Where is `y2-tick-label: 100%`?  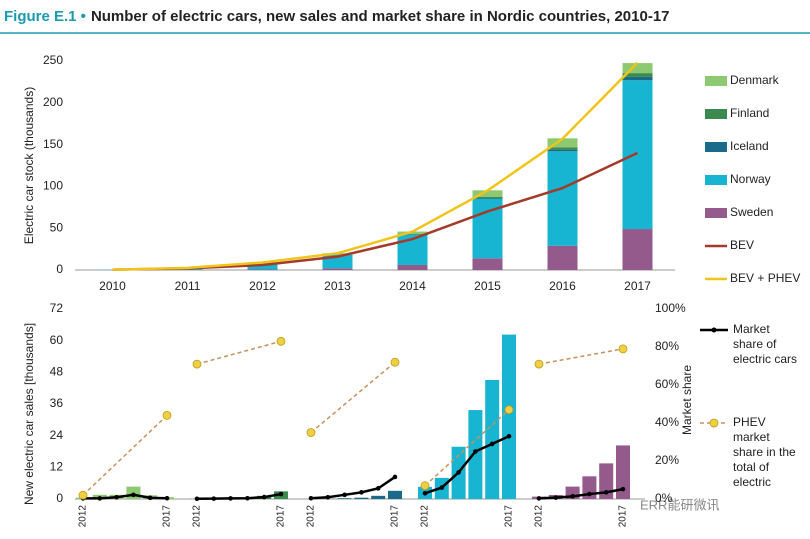
y2-tick-label: 100% is located at coordinates (670, 308).